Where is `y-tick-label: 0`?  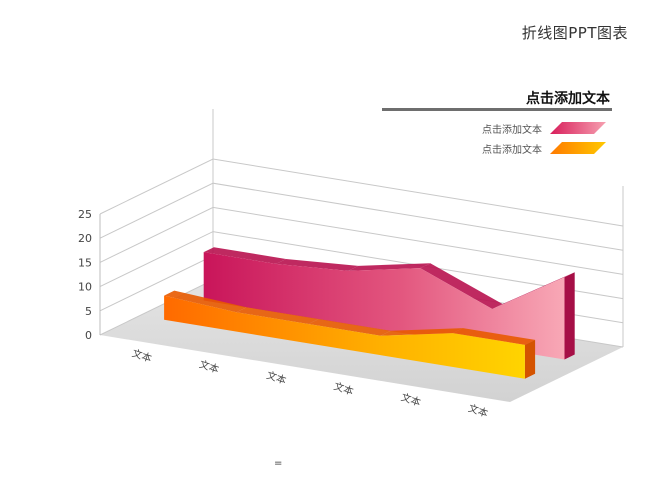
y-tick-label: 0 is located at coordinates (88, 335).